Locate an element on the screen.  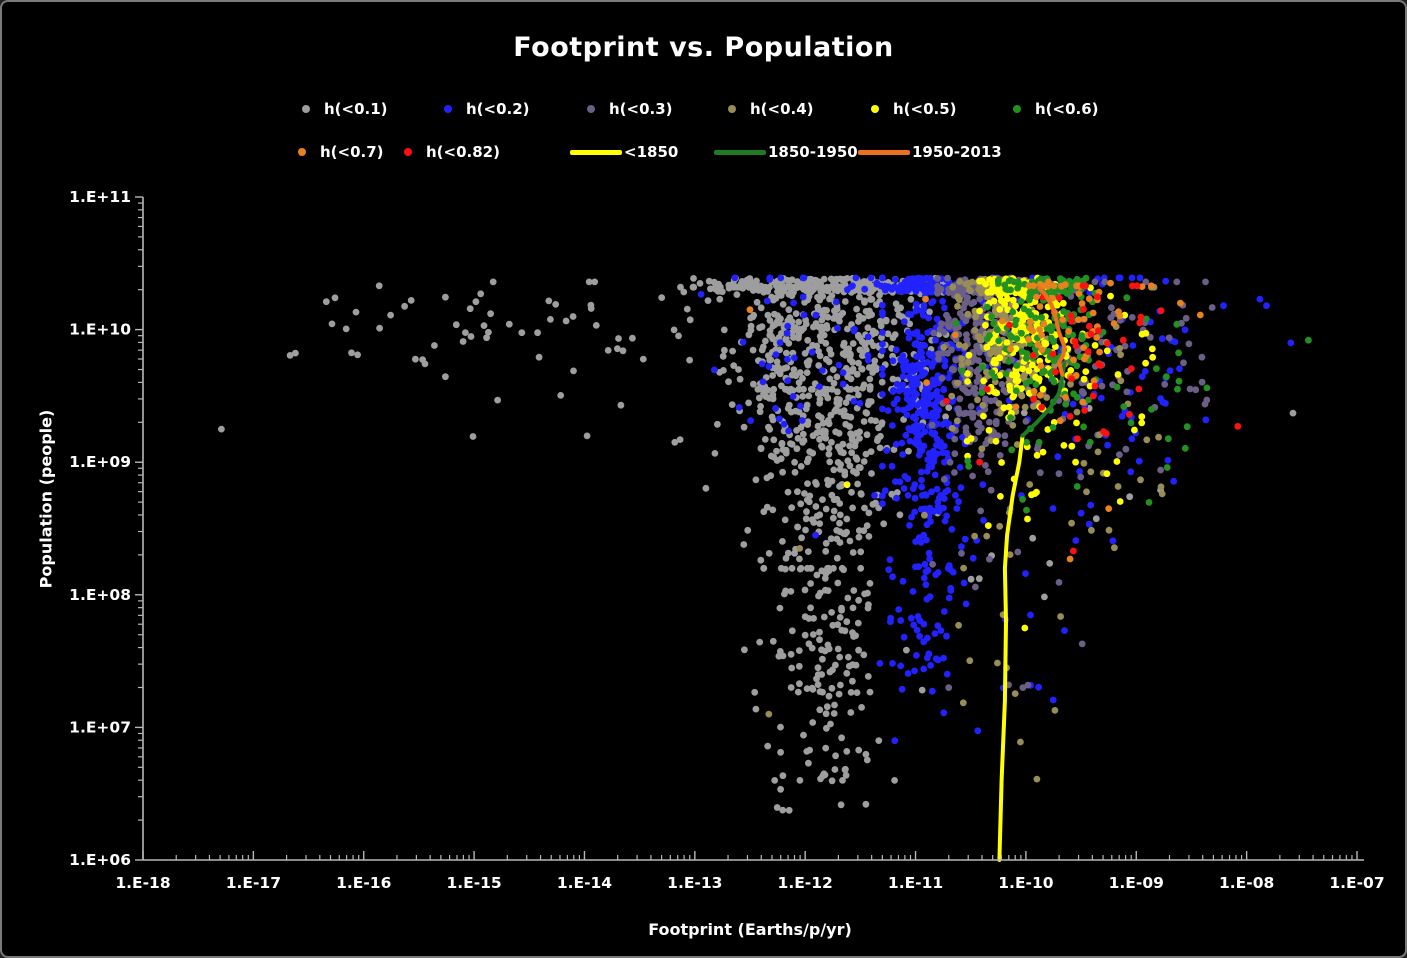
x-tick-label: 1.E-14 is located at coordinates (584, 883).